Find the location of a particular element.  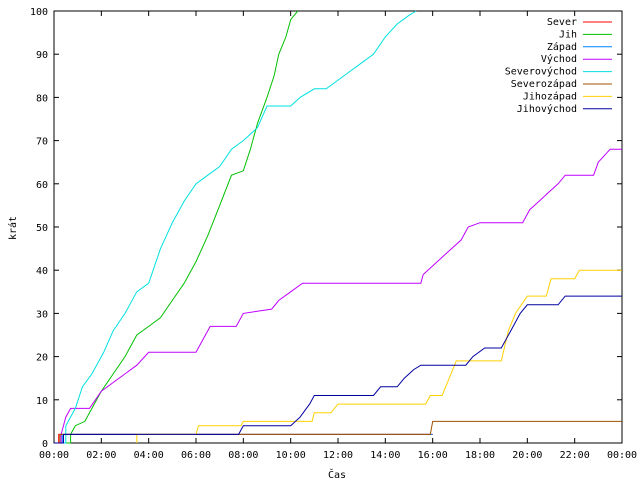

legend-label: Sever is located at coordinates (562, 22).